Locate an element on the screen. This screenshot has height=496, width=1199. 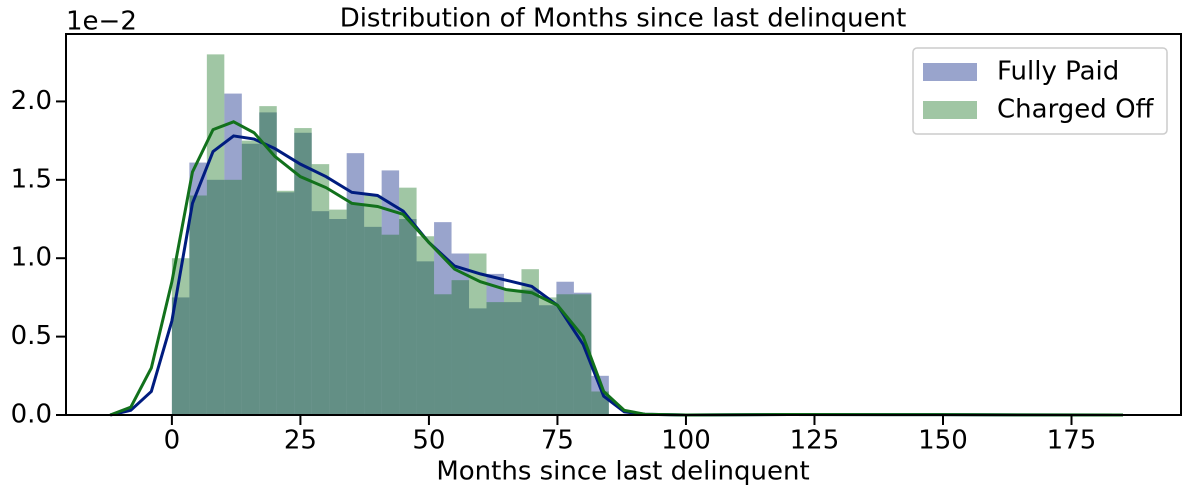
x-tick-label: 75 is located at coordinates (557, 441).